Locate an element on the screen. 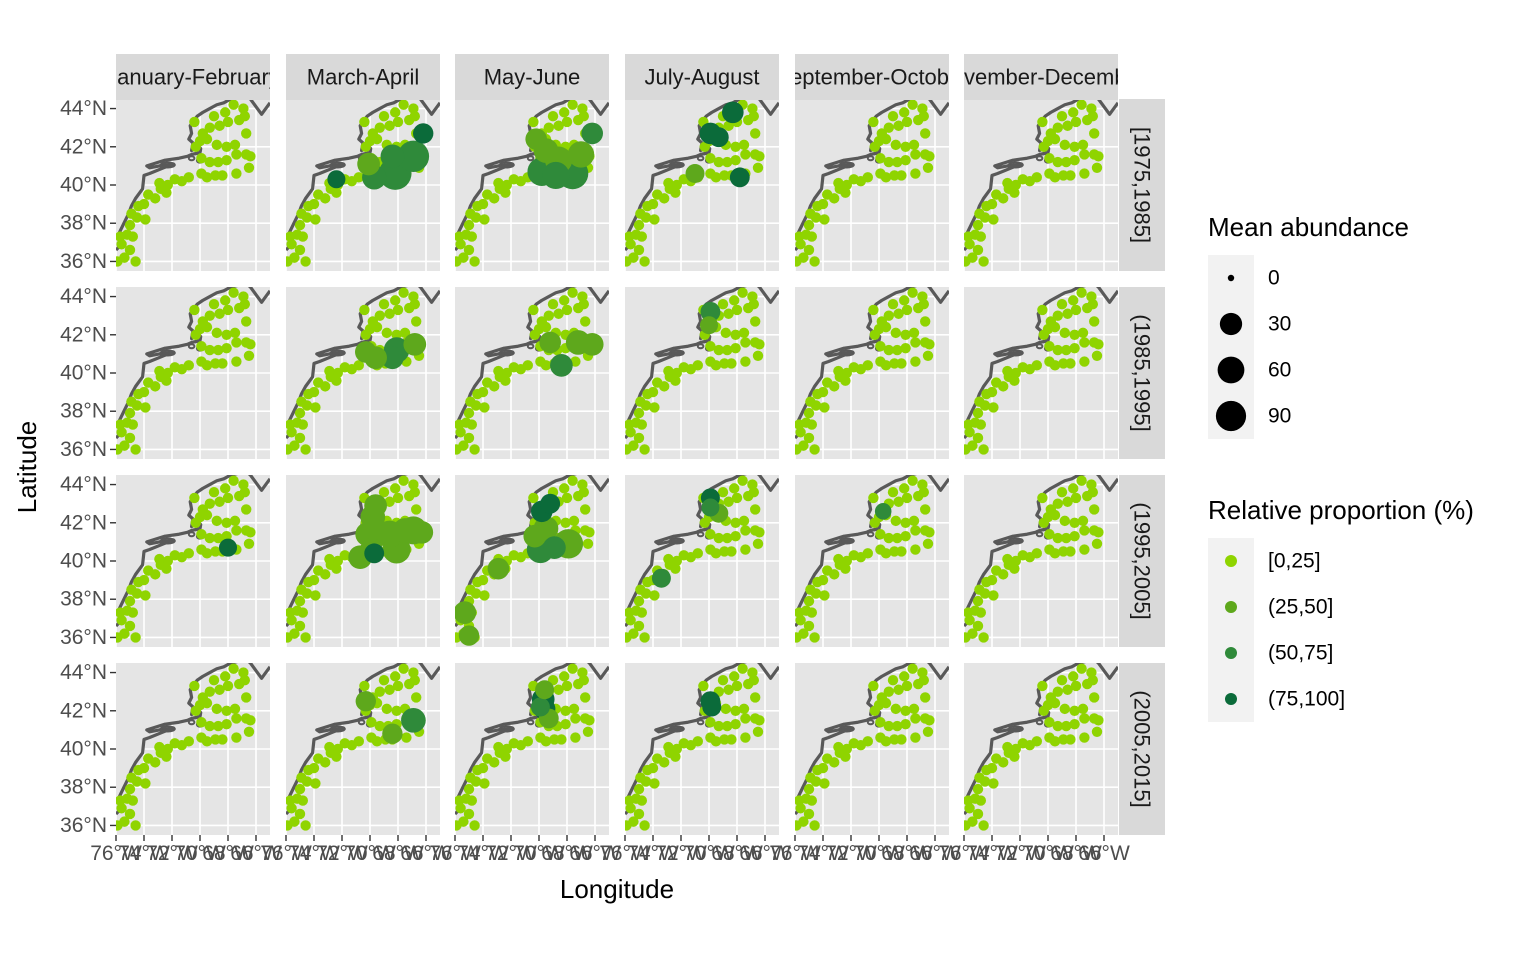 The width and height of the screenshot is (1536, 960). y-tick-label: 38°N is located at coordinates (83, 411).